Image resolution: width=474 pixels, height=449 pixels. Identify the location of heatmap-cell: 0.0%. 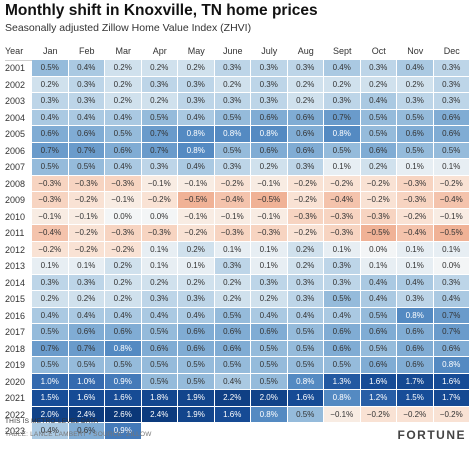
(378, 249).